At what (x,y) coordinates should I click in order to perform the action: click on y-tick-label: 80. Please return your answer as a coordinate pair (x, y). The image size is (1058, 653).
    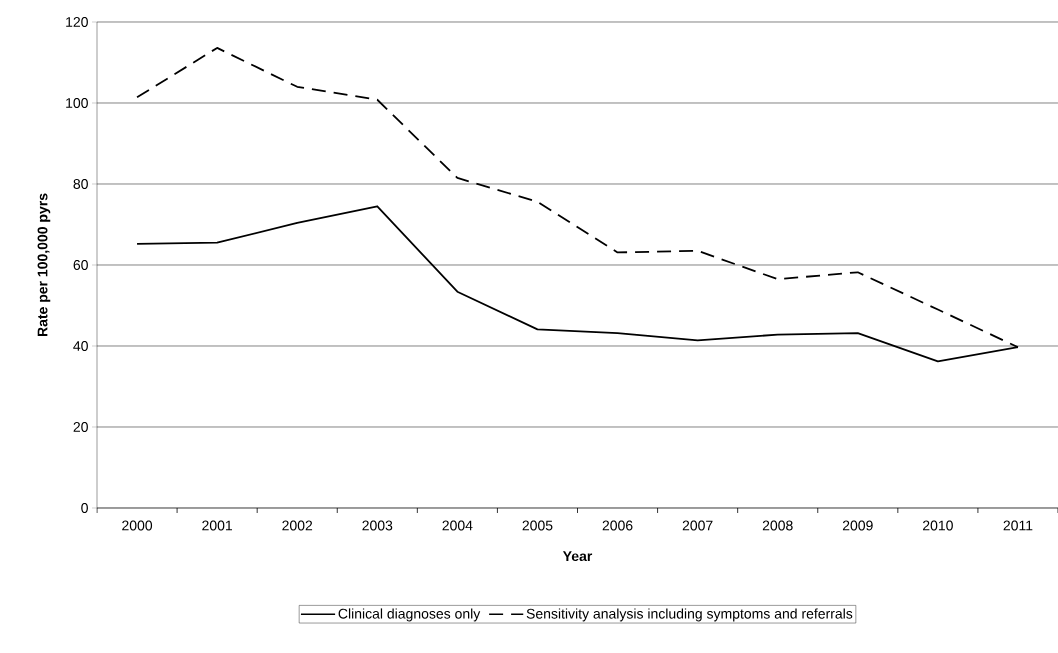
    Looking at the image, I should click on (80, 184).